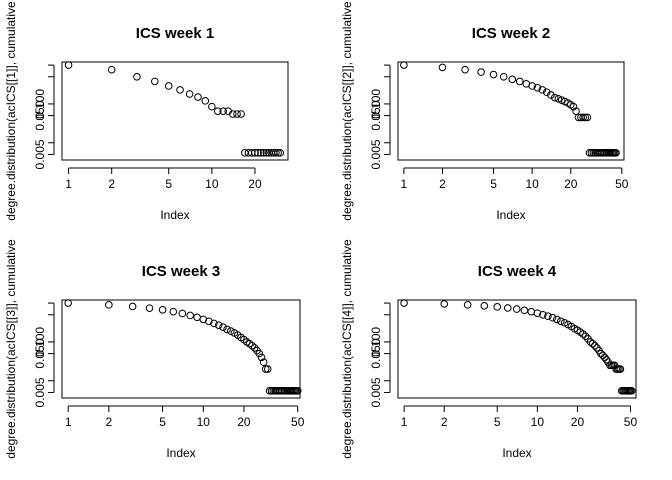 This screenshot has height=480, width=672. Describe the element at coordinates (376, 154) in the screenshot. I see `y-tick-label: 0.005` at that location.